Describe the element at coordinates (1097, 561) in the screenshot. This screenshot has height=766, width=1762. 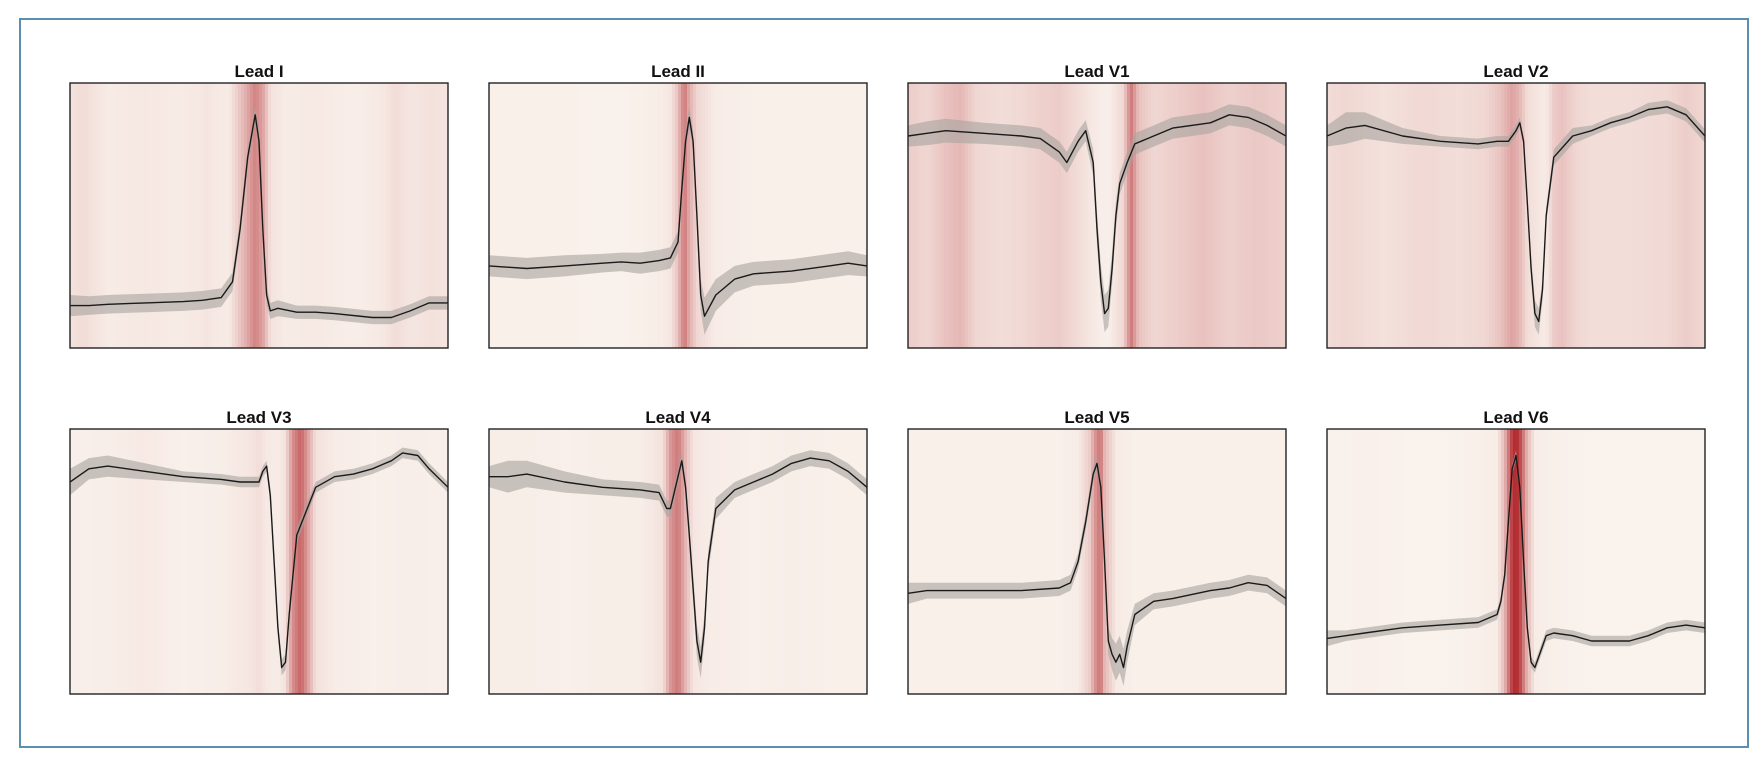
I see `axes-border` at that location.